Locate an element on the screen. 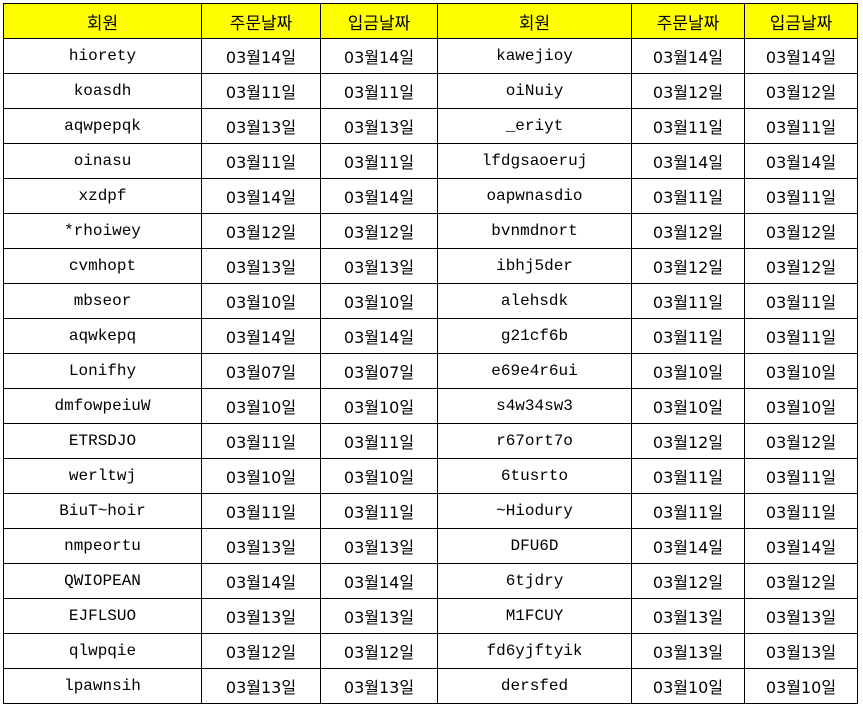 The height and width of the screenshot is (707, 863). member-cell: 6tusrto is located at coordinates (534, 476).